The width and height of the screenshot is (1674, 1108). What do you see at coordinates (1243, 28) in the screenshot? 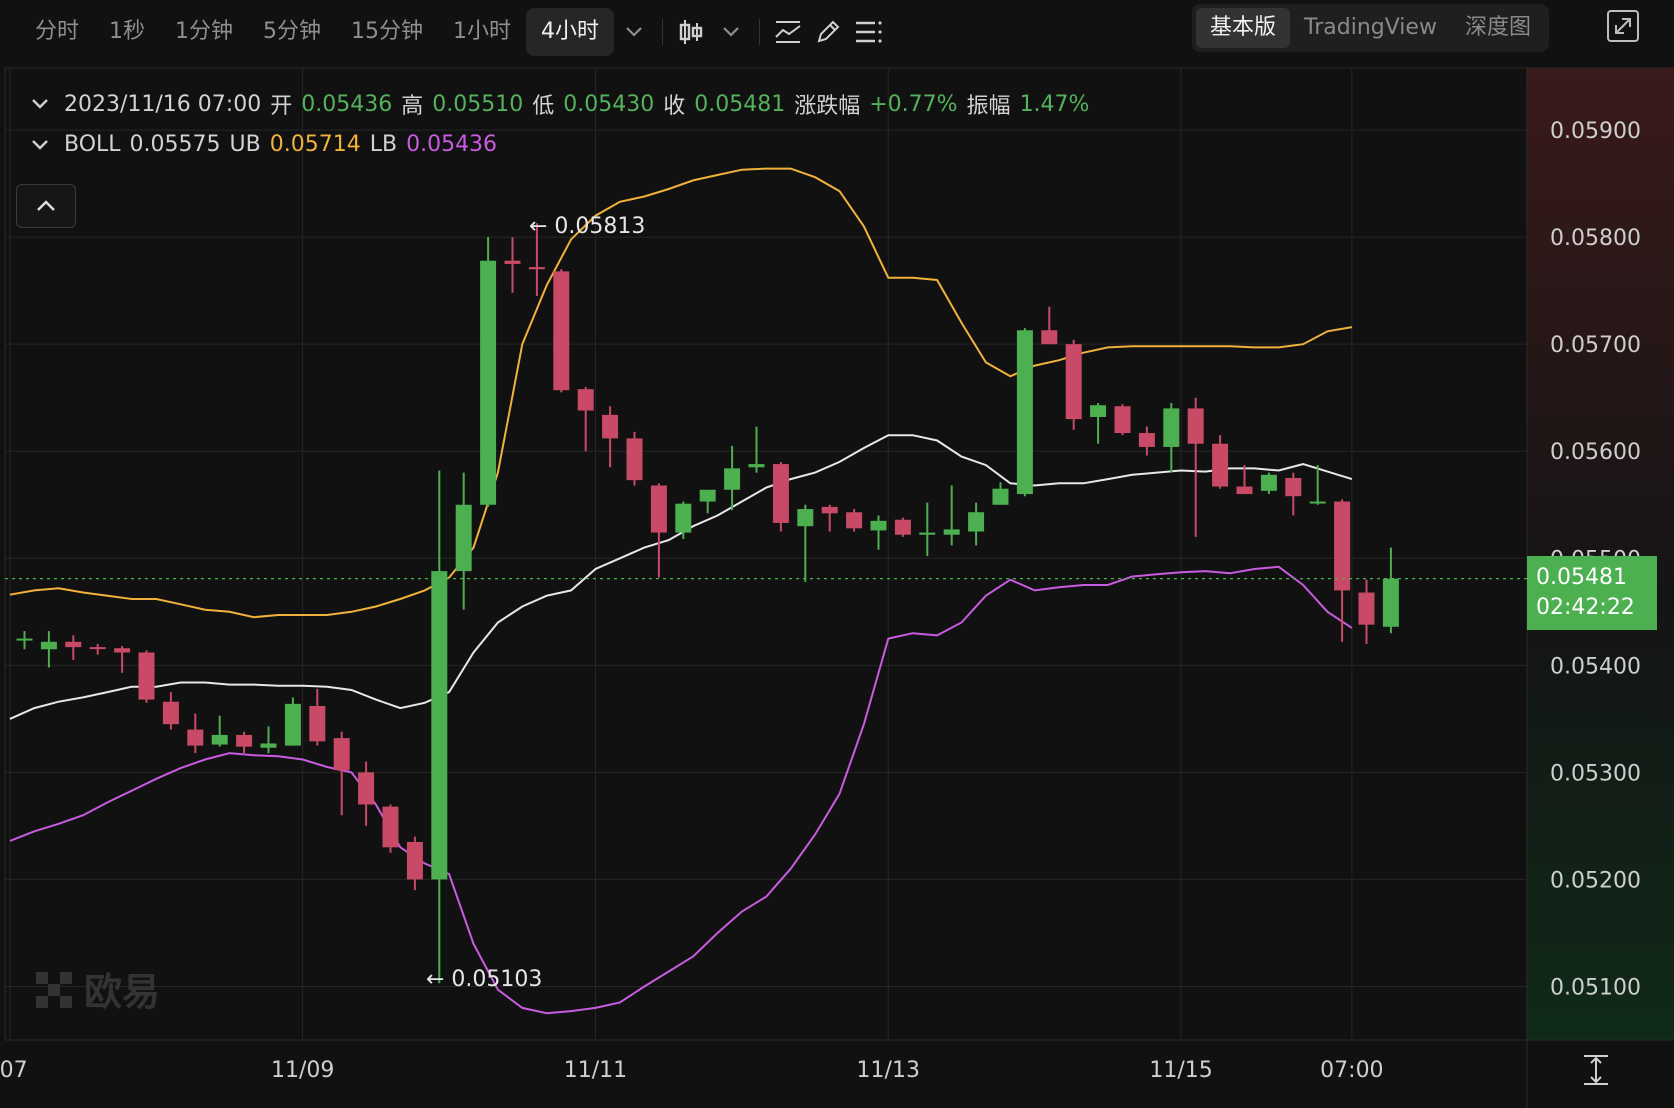
I see `view-tab-0: 基本版` at bounding box center [1243, 28].